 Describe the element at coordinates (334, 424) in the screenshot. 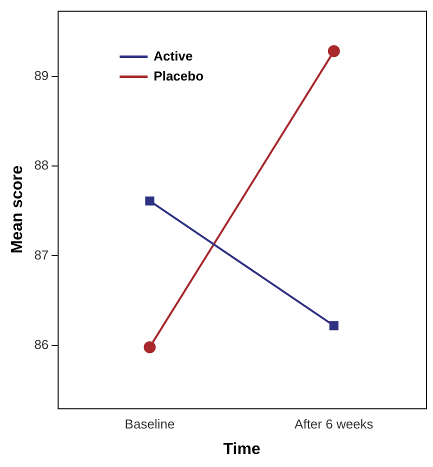

I see `x-tick-label: After 6 weeks` at that location.